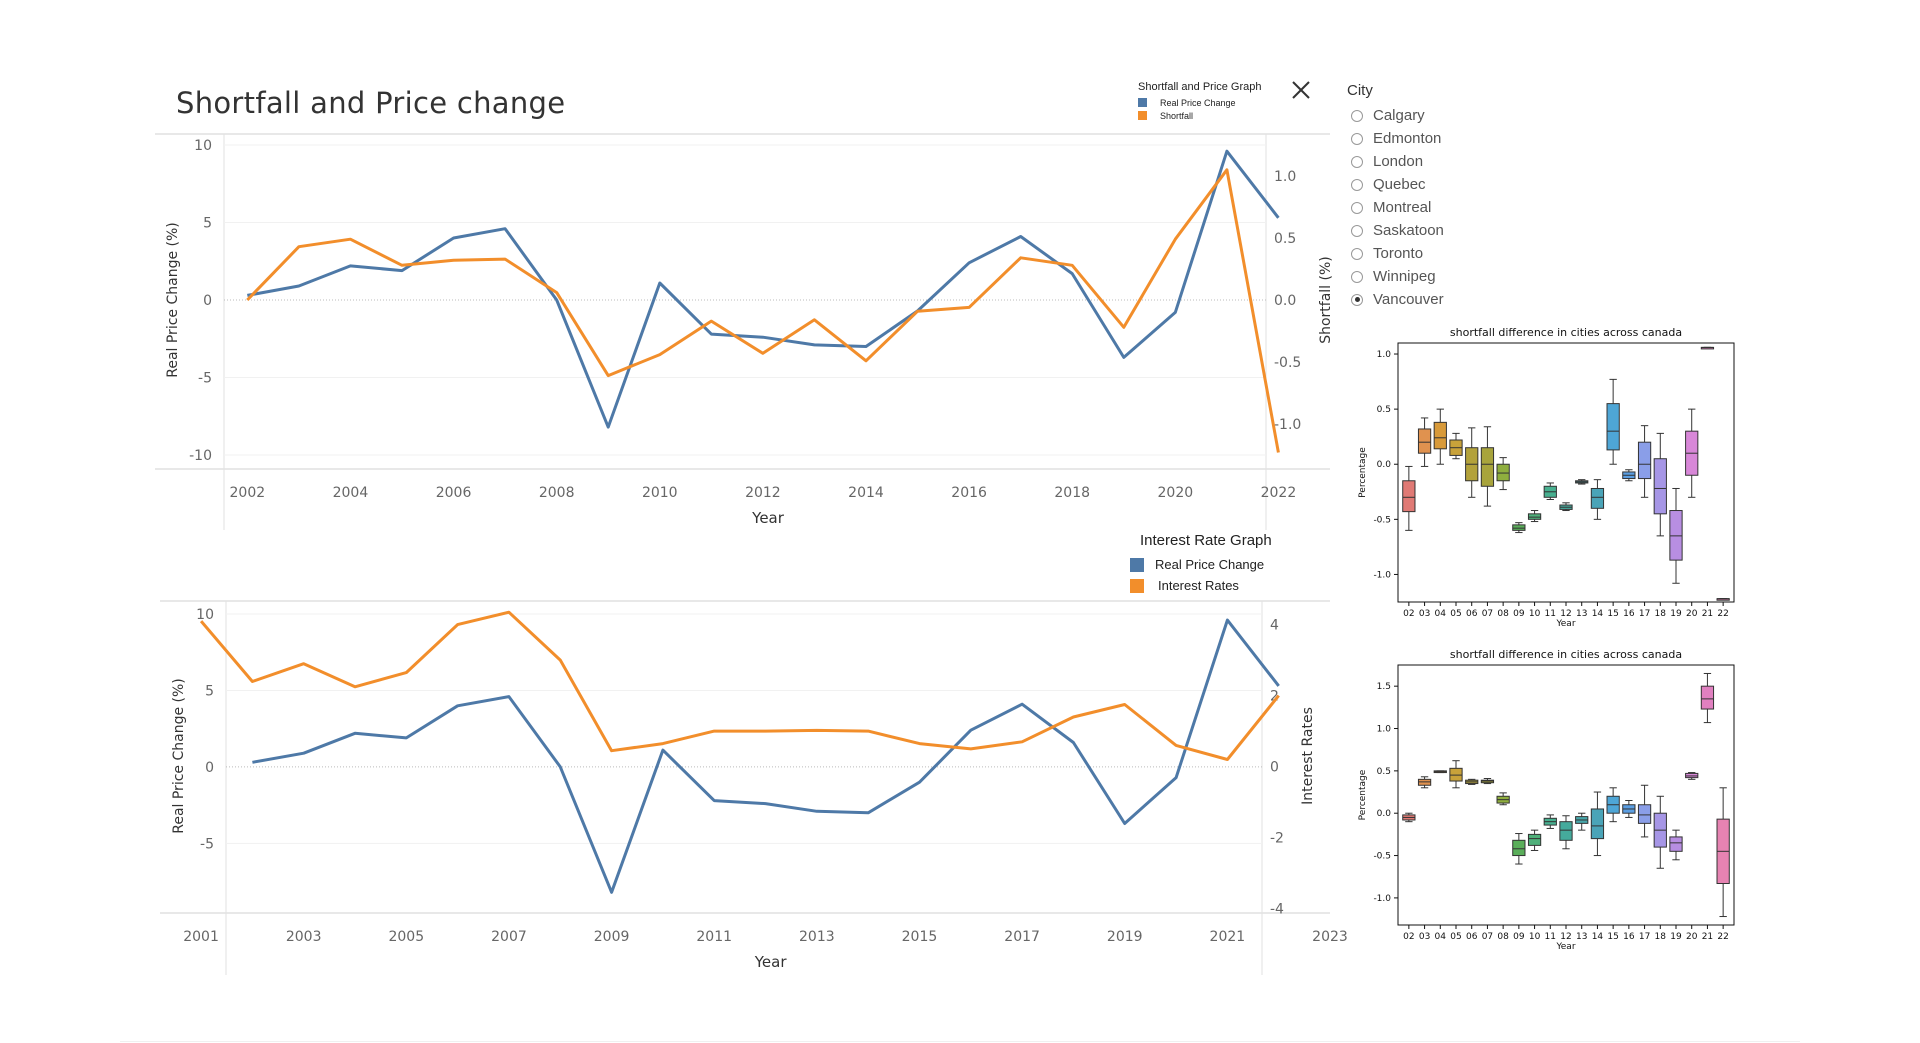 The image size is (1920, 1043). What do you see at coordinates (1285, 177) in the screenshot?
I see `y2-tick-label: 1.0` at bounding box center [1285, 177].